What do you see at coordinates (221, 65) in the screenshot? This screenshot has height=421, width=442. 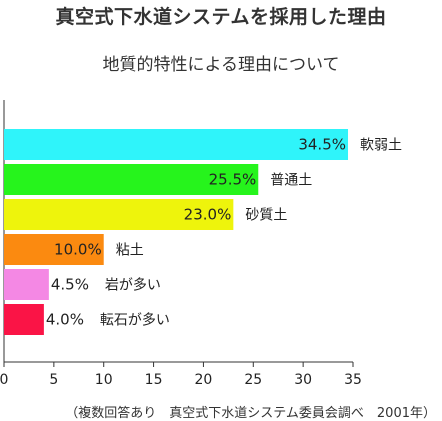 I see `chart-subtitle: 地質的特性による理由について` at bounding box center [221, 65].